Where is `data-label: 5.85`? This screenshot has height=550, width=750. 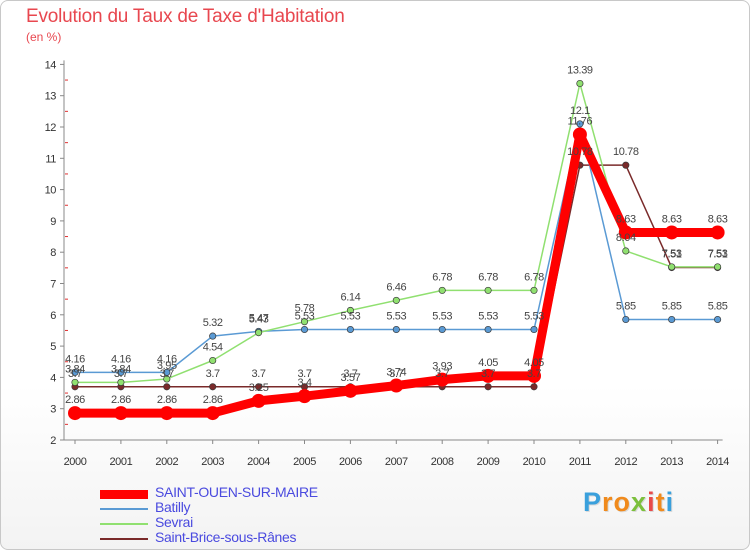
data-label: 5.85 is located at coordinates (718, 306).